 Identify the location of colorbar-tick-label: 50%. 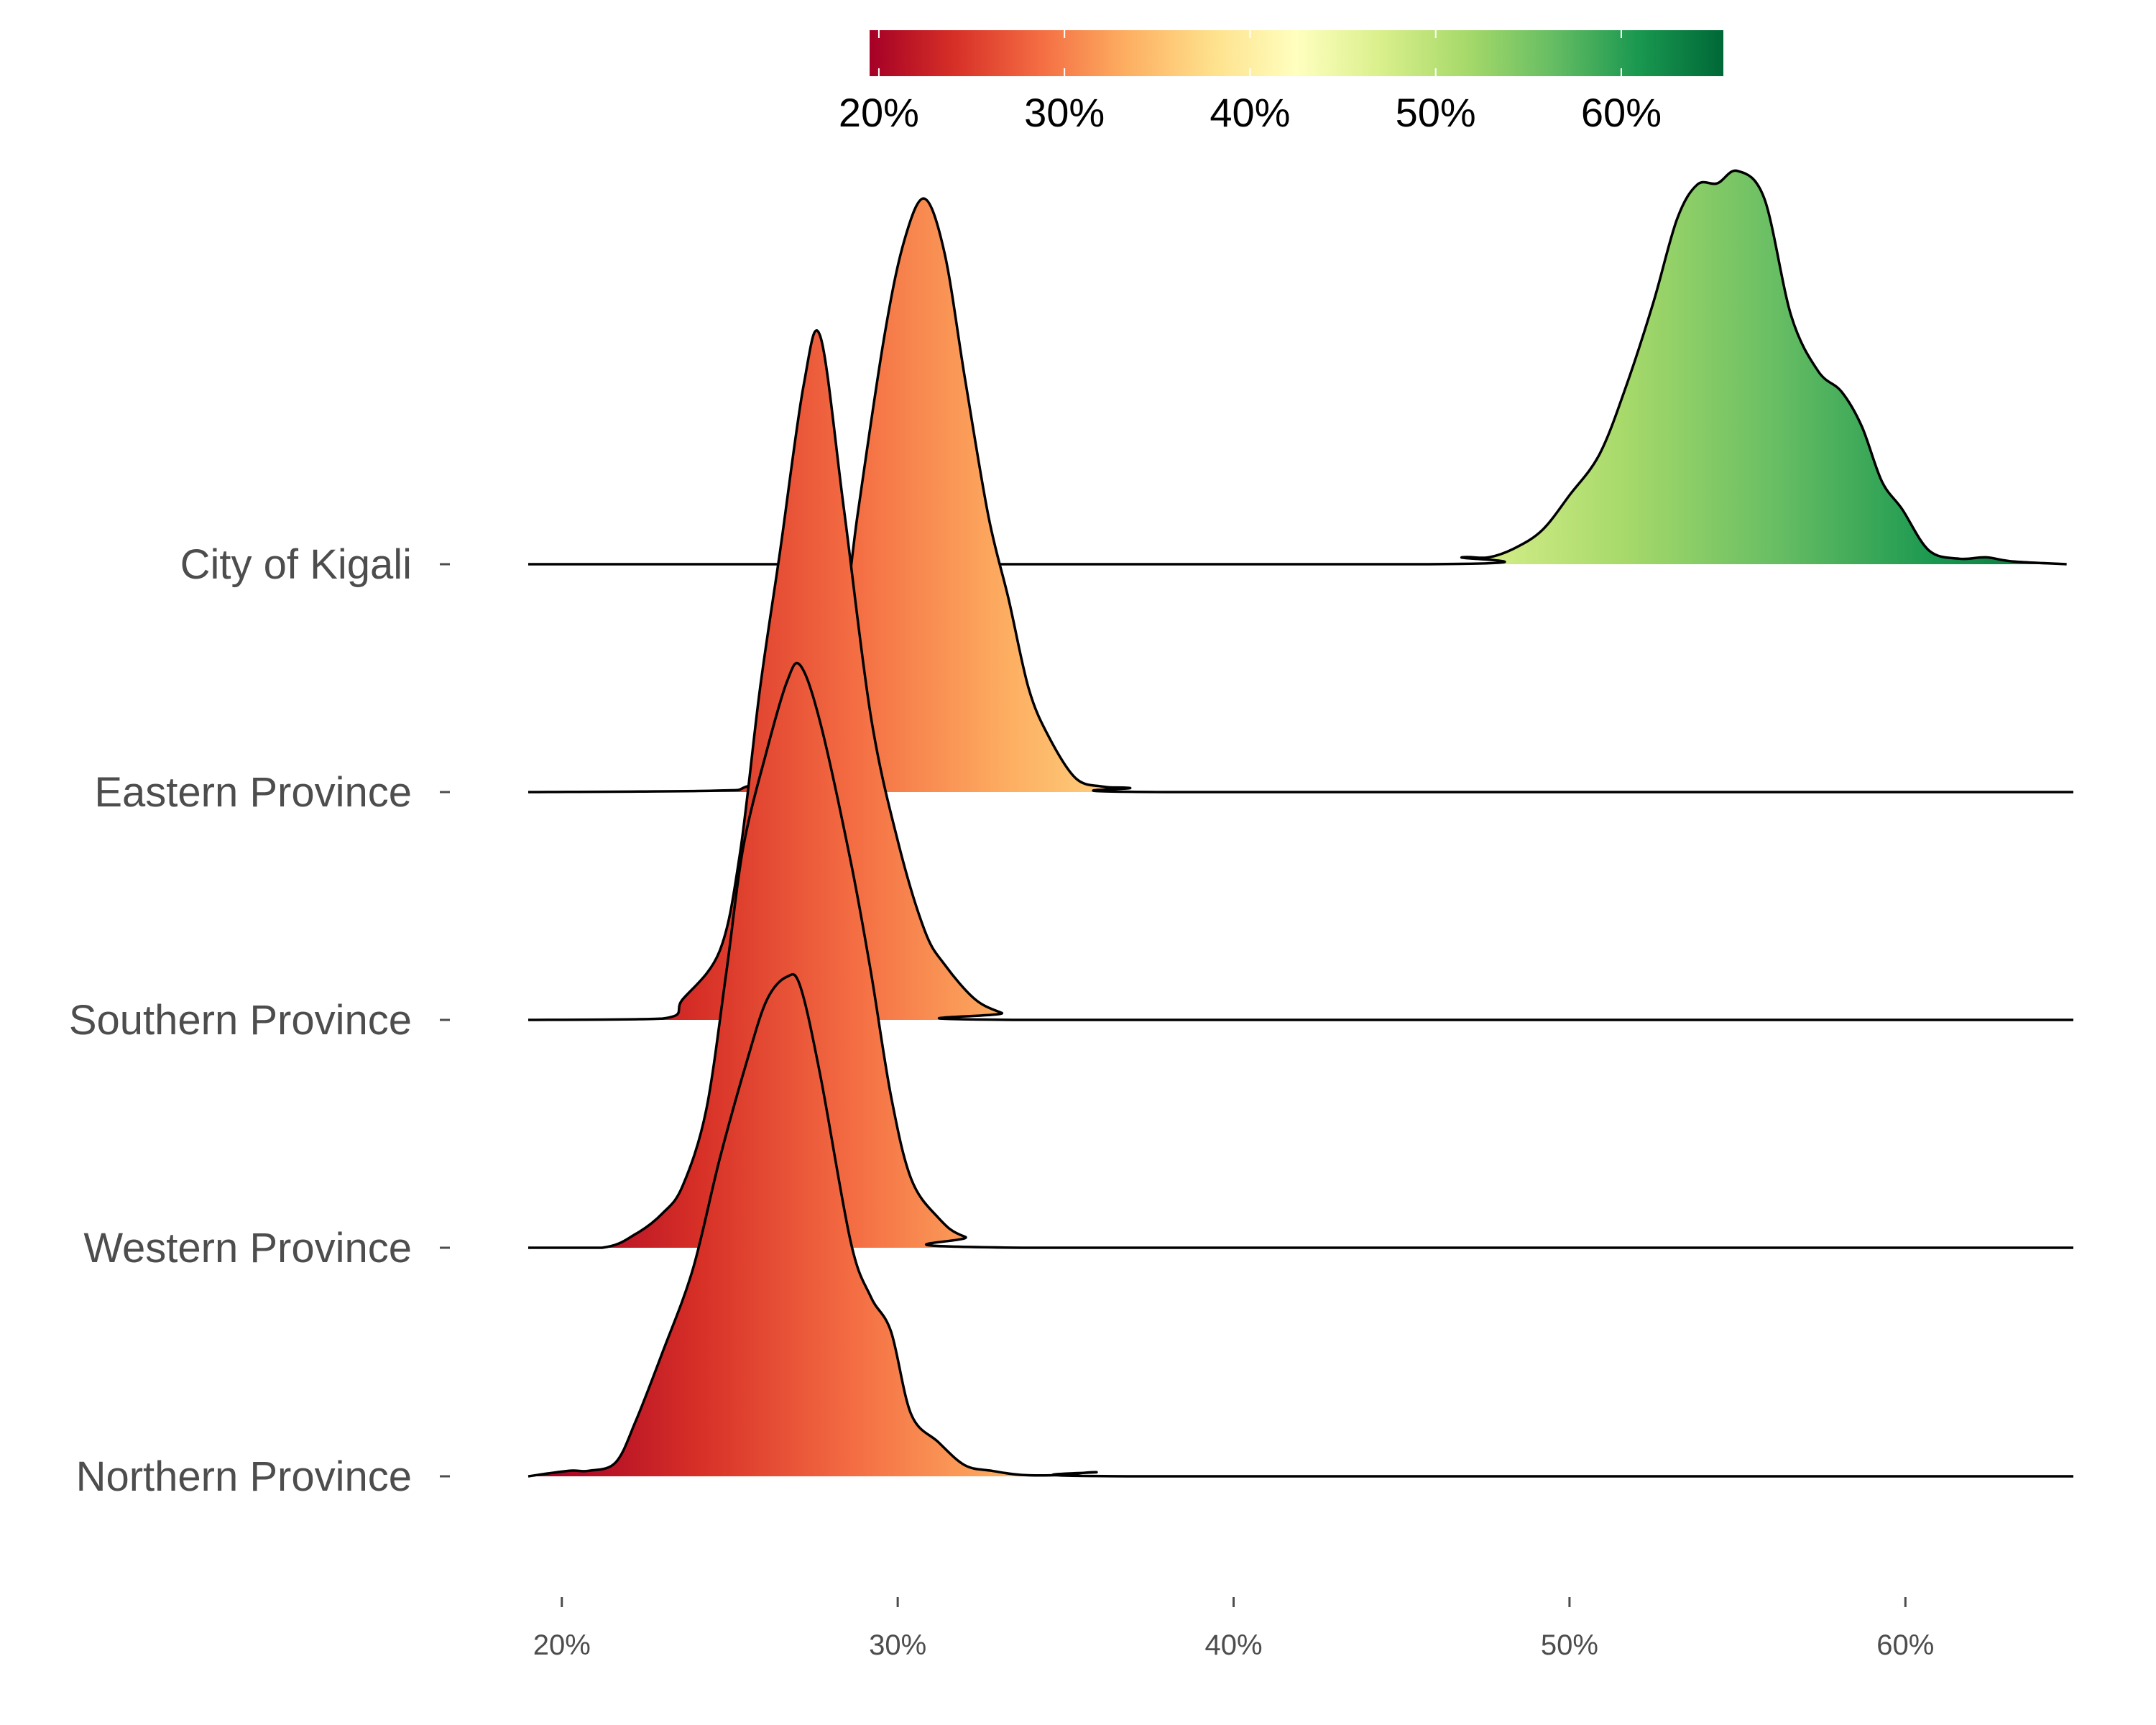
(1436, 112).